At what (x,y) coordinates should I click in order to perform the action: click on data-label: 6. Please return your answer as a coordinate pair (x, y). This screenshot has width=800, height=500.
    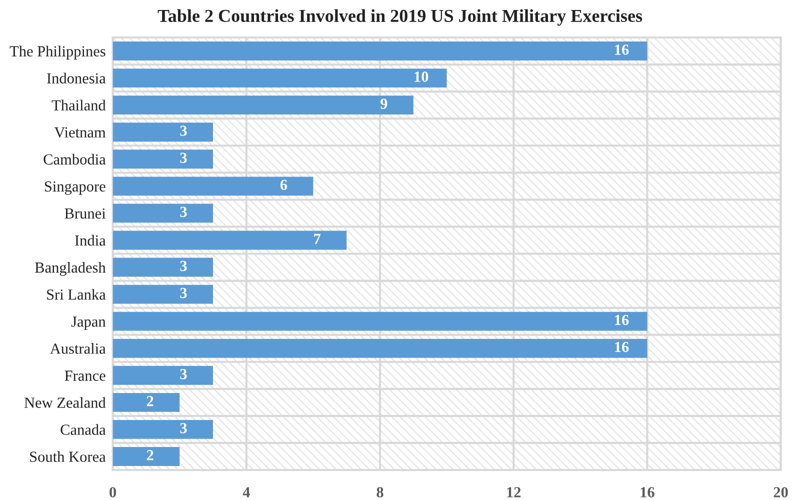
    Looking at the image, I should click on (284, 185).